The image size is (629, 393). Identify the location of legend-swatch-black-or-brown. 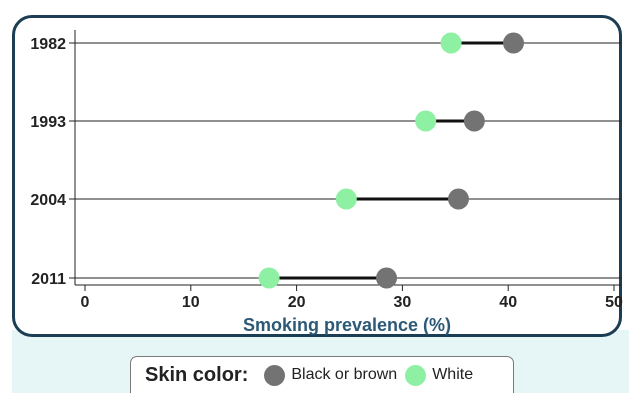
(275, 375).